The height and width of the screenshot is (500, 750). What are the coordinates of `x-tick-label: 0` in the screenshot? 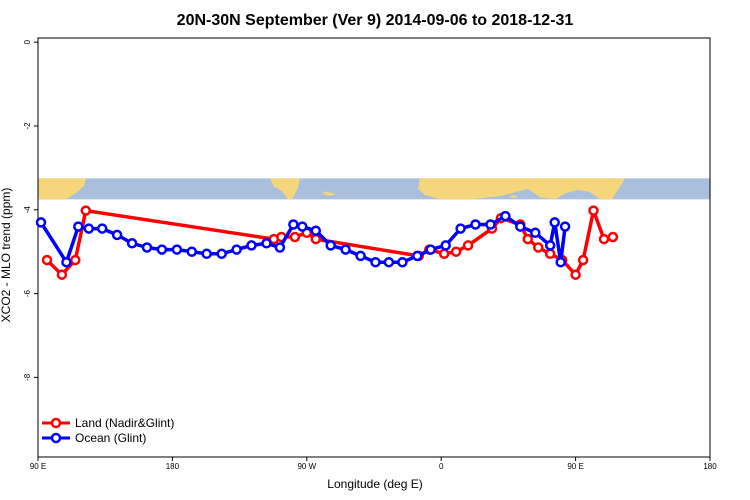 It's located at (441, 466).